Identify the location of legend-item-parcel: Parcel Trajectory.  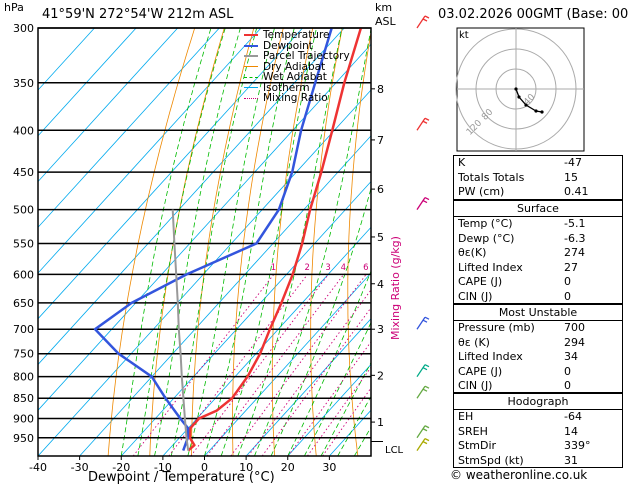
(297, 56).